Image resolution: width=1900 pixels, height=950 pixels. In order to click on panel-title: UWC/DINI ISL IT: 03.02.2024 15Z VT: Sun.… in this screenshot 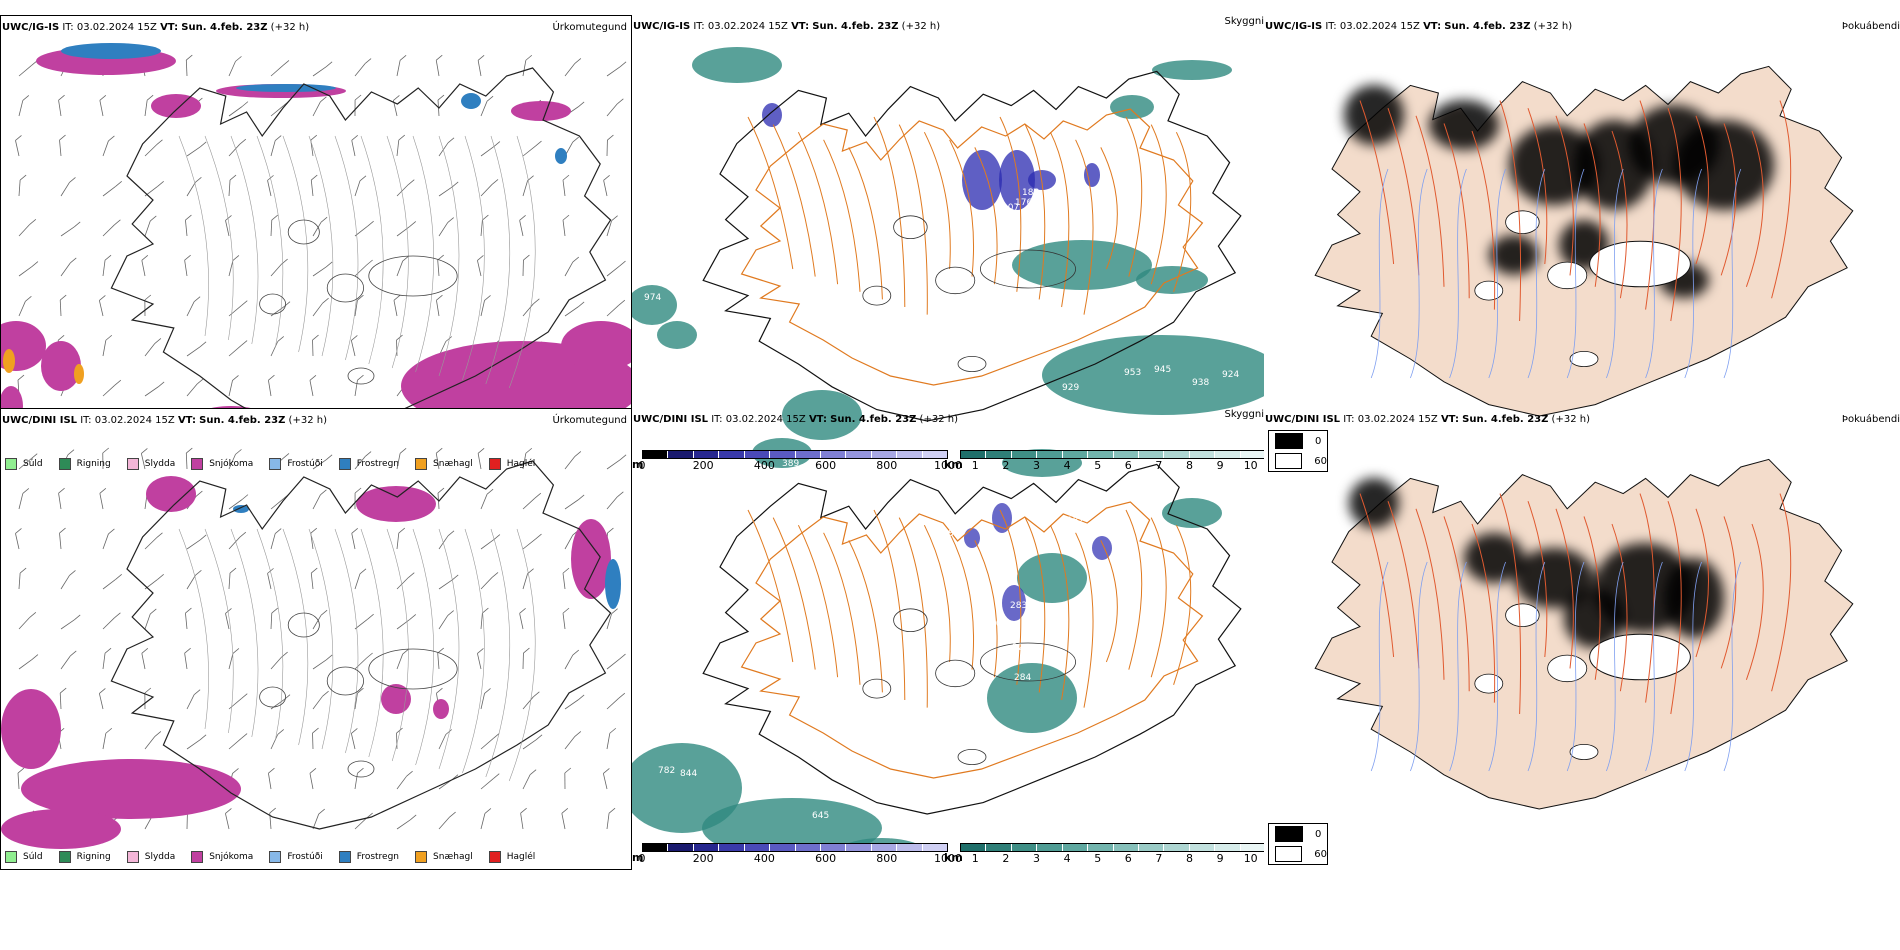, I will do `click(1427, 419)`.